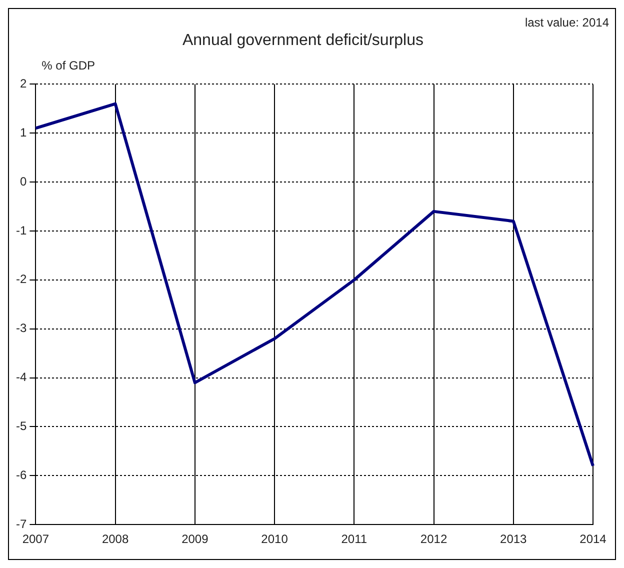 The width and height of the screenshot is (624, 568). What do you see at coordinates (36, 539) in the screenshot?
I see `x-tick-label: 2007` at bounding box center [36, 539].